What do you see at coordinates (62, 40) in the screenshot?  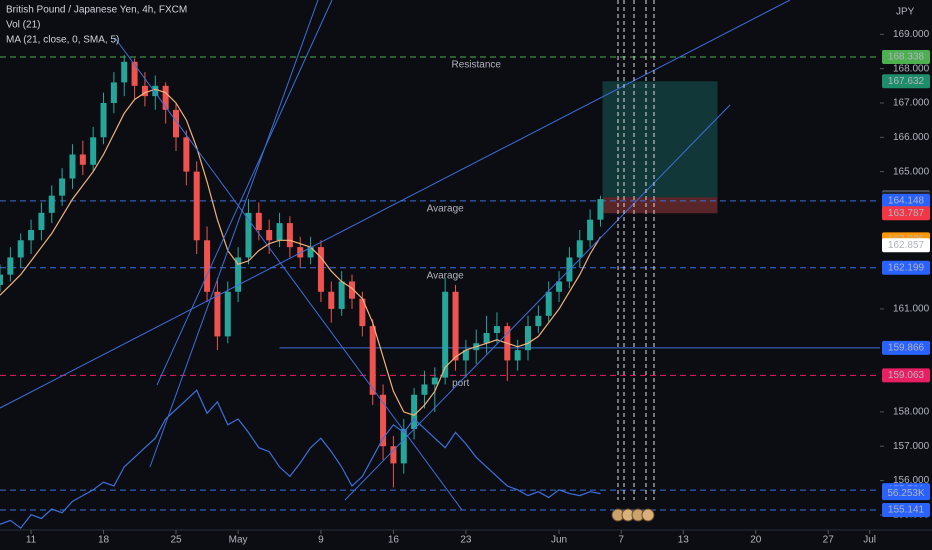 I see `indicator-label: MA (21, close, 0, SMA, 5)` at bounding box center [62, 40].